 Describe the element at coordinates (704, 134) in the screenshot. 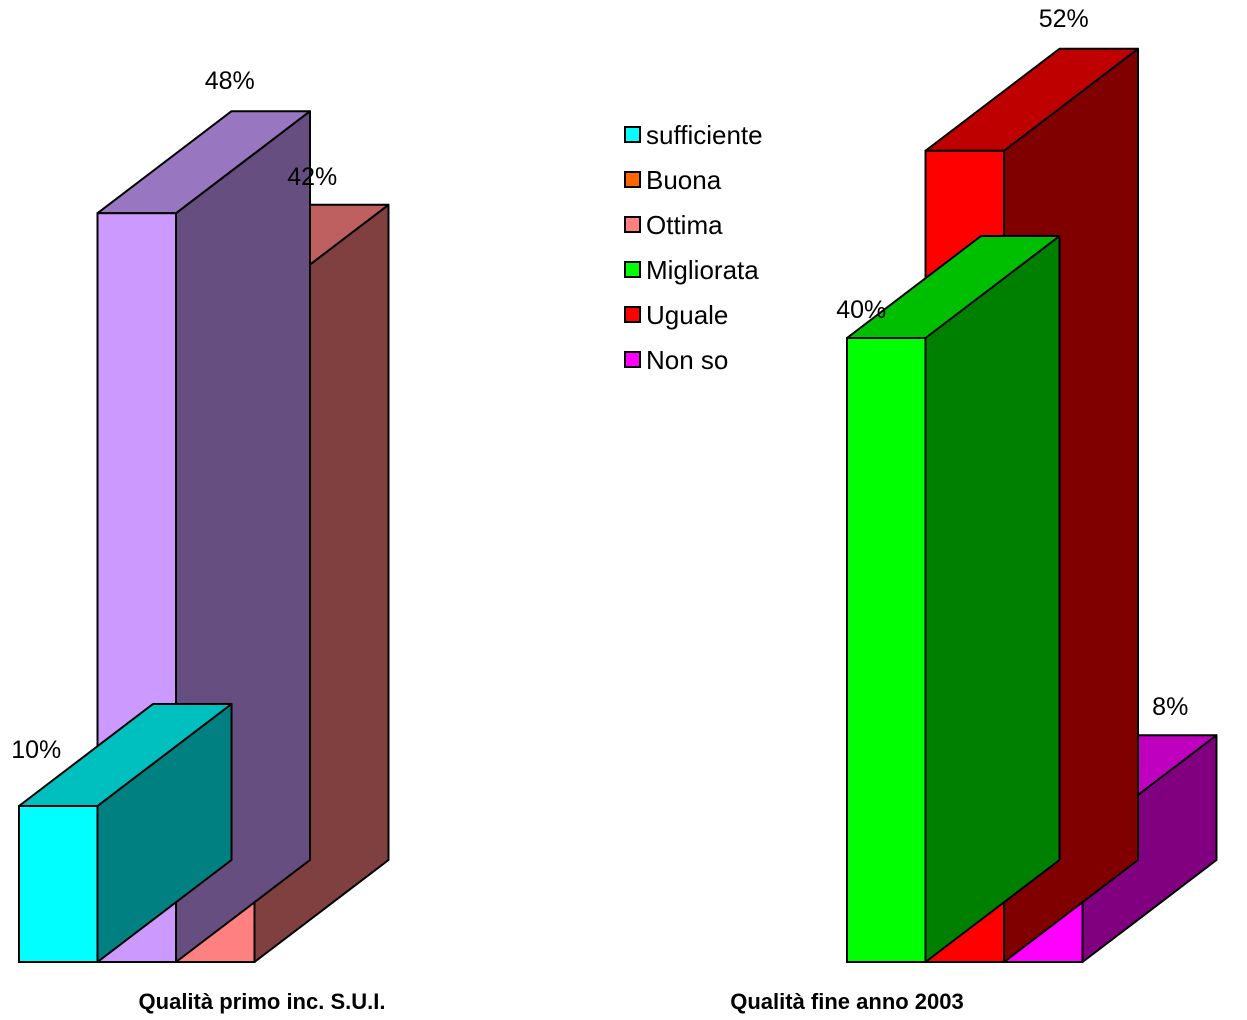

I see `legend-label: sufficiente` at that location.